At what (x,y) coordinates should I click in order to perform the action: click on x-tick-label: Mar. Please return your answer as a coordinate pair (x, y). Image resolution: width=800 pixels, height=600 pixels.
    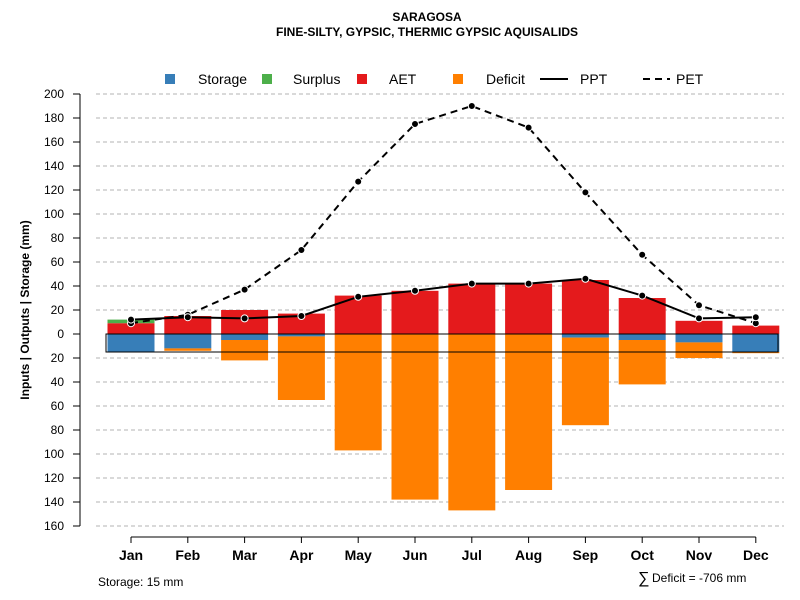
    Looking at the image, I should click on (244, 555).